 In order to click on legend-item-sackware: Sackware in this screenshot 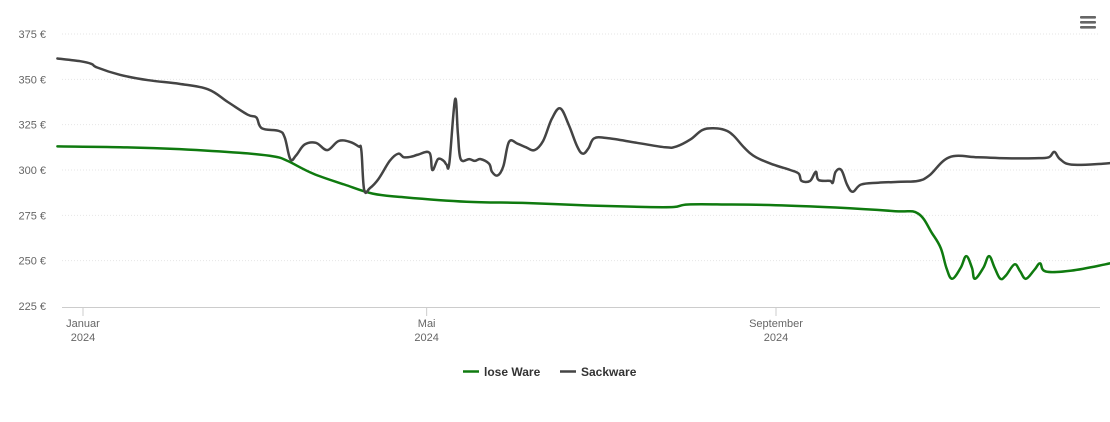, I will do `click(598, 372)`.